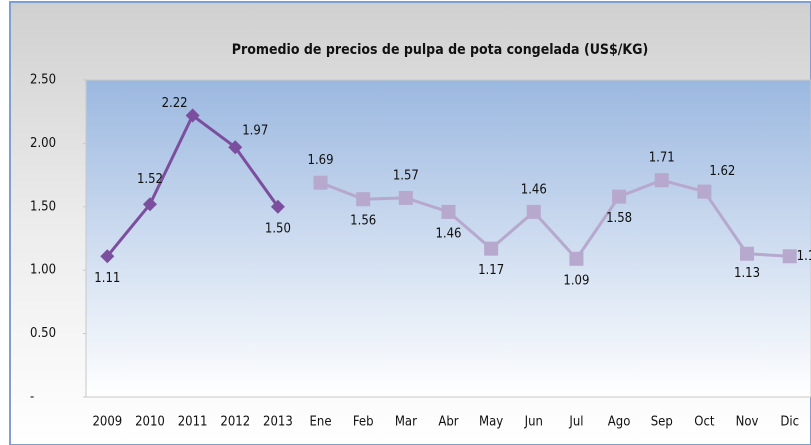  What do you see at coordinates (491, 270) in the screenshot?
I see `data-label: 1.17` at bounding box center [491, 270].